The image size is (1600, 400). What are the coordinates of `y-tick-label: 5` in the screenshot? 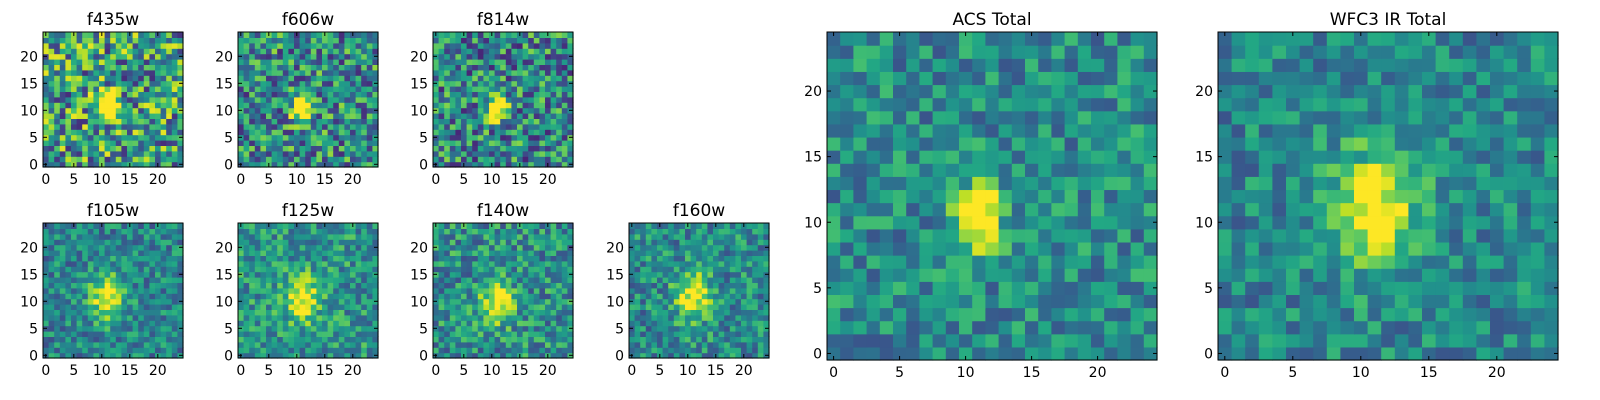 It's located at (423, 329).